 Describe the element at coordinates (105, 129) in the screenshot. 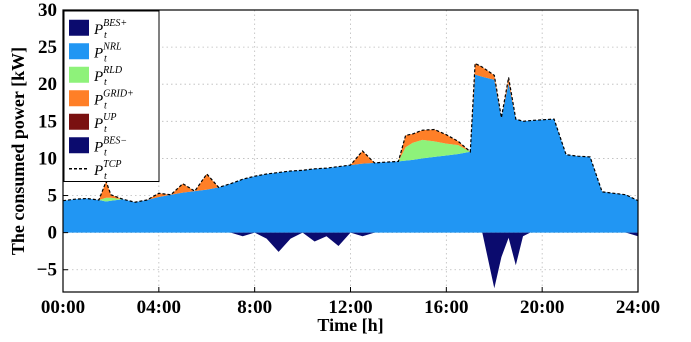

I see `legend-sub-4: t` at that location.